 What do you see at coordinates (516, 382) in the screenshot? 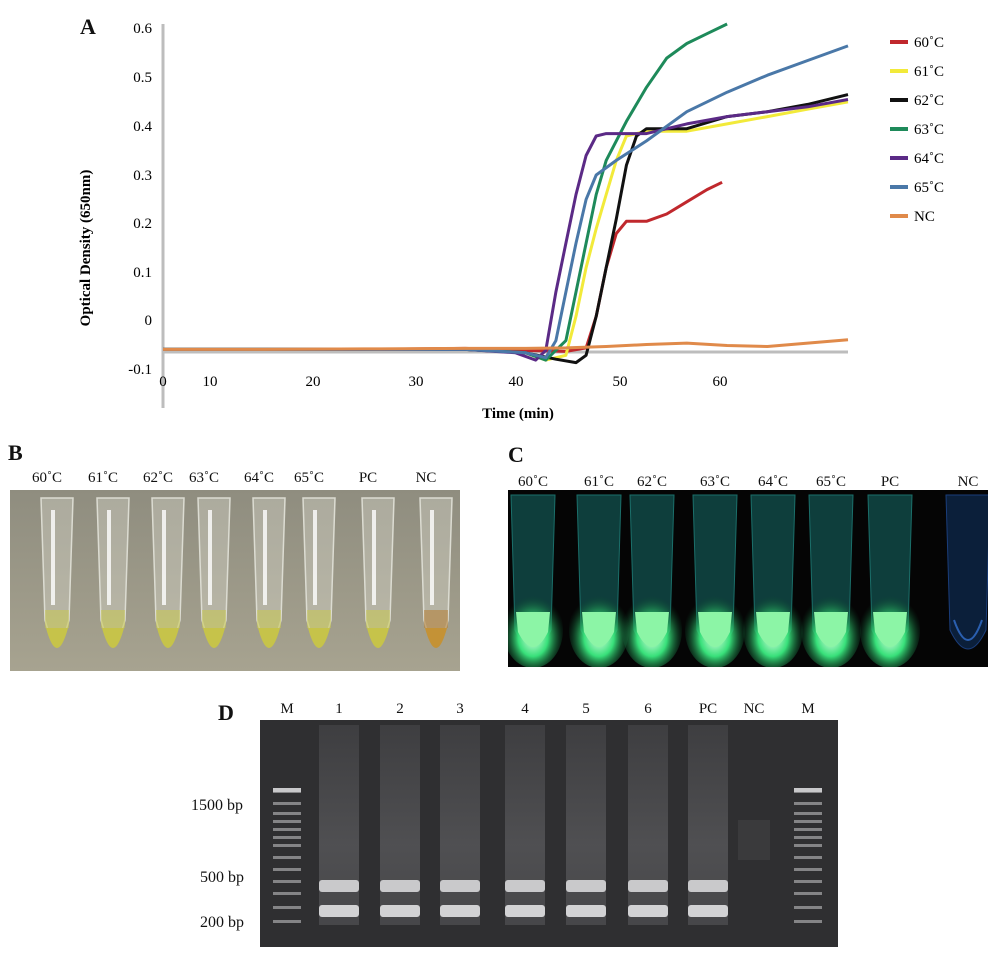
I see `x-tick-label: 40` at bounding box center [516, 382].